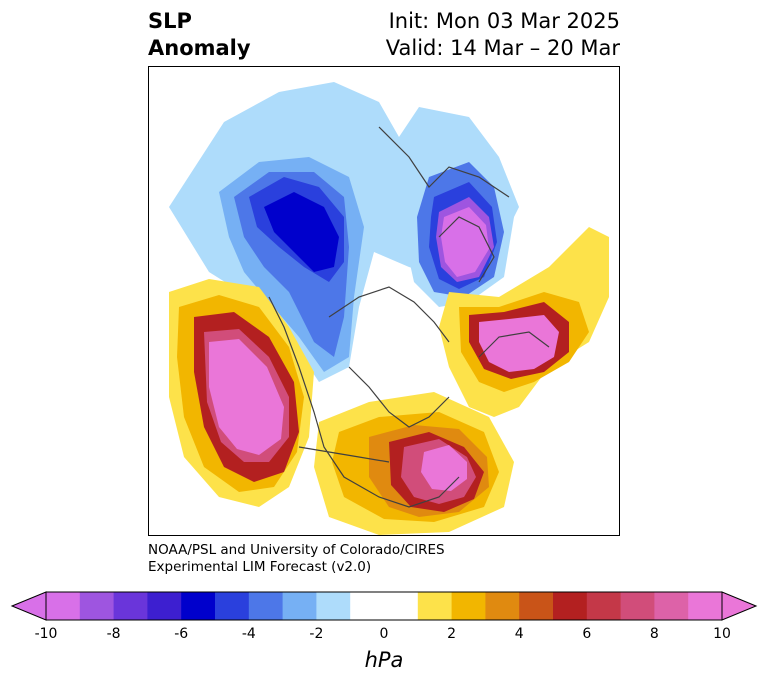 This screenshot has height=686, width=768. What do you see at coordinates (199, 48) in the screenshot?
I see `title-line-2: Anomaly` at bounding box center [199, 48].